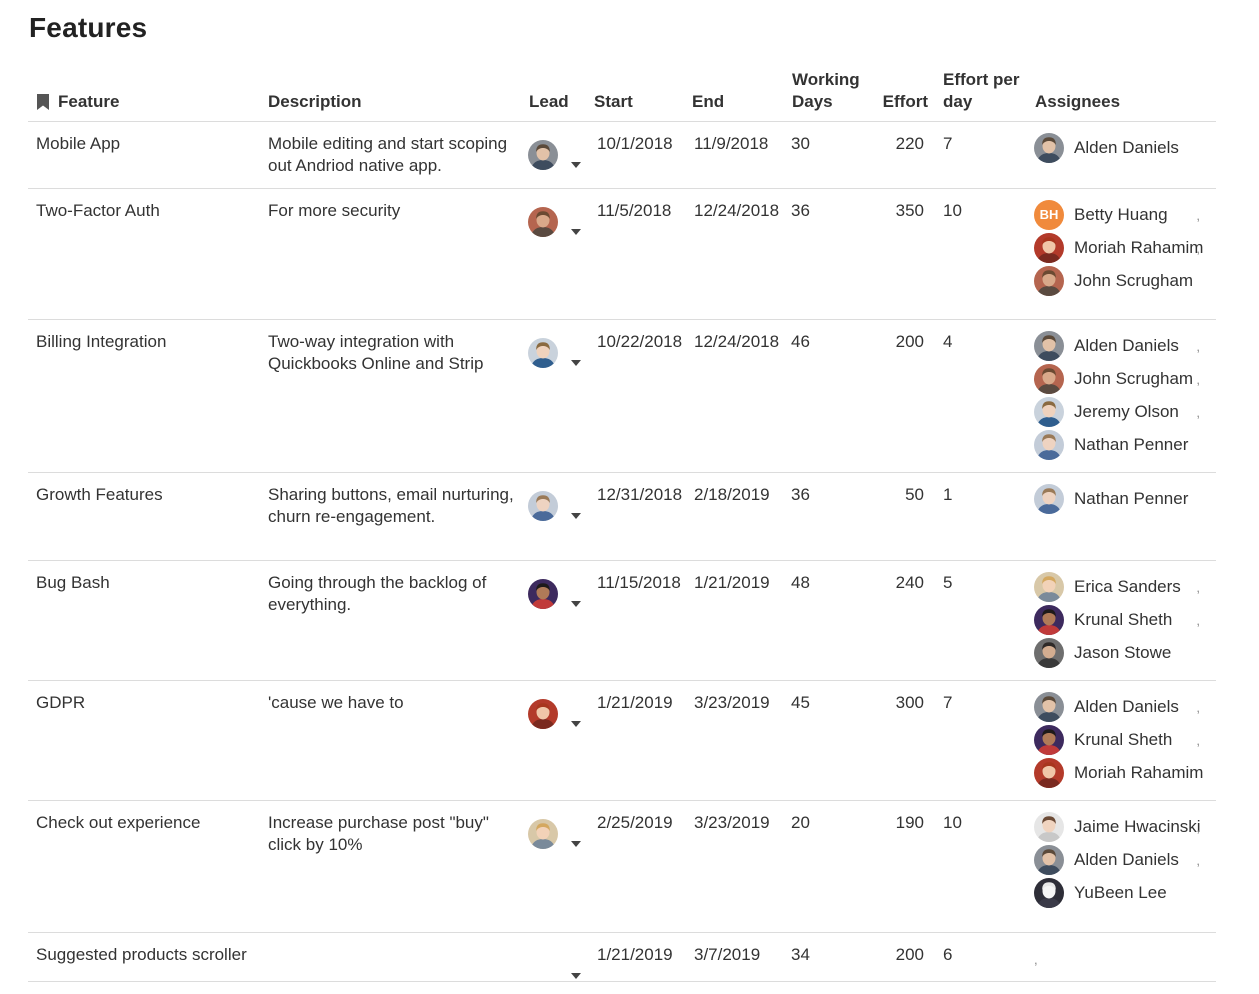 The height and width of the screenshot is (994, 1259). Describe the element at coordinates (800, 954) in the screenshot. I see `working-days-cell: 34` at that location.